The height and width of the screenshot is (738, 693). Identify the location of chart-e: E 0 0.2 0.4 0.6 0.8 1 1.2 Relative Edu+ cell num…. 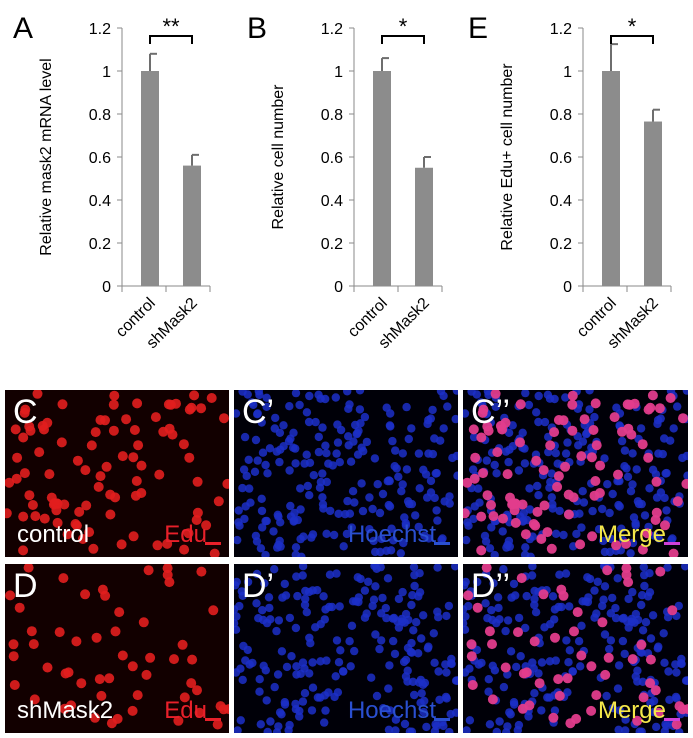
(570, 182).